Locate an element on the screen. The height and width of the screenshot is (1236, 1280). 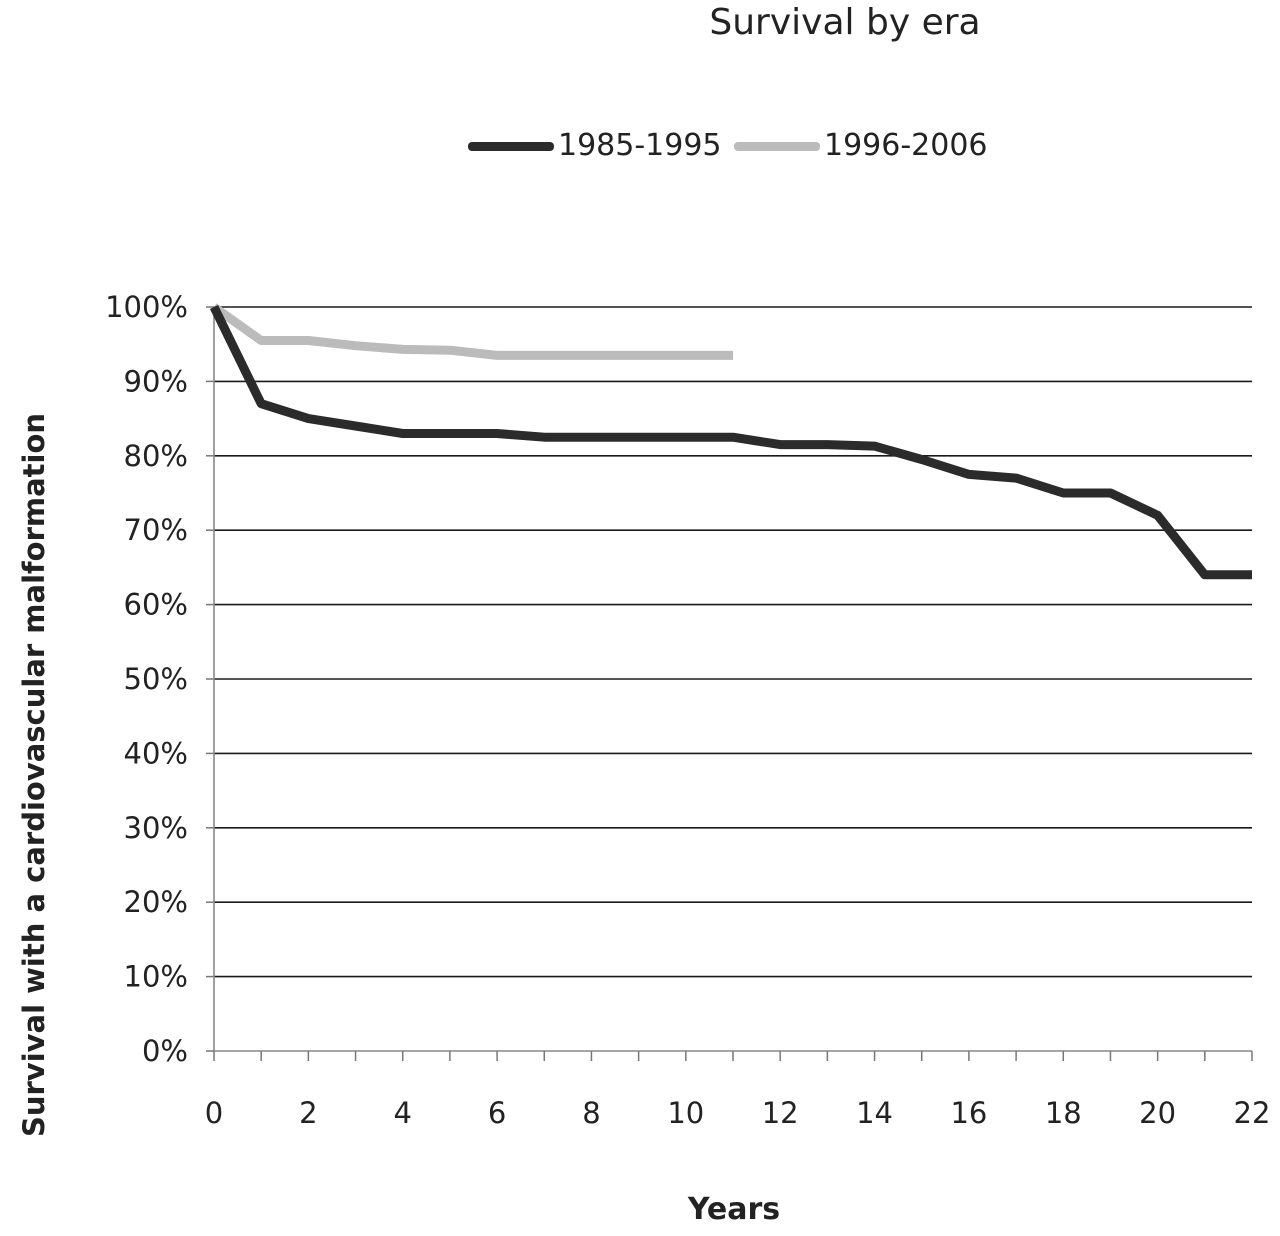
series-line-1996-2006 is located at coordinates (472, 331).